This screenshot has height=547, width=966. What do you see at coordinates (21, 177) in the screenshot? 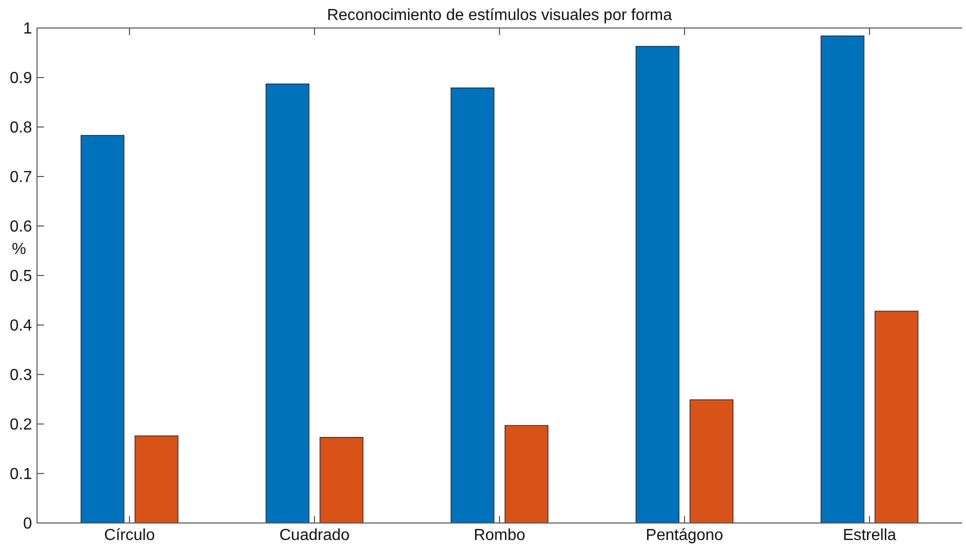
I see `y-tick-label: 0.7` at bounding box center [21, 177].